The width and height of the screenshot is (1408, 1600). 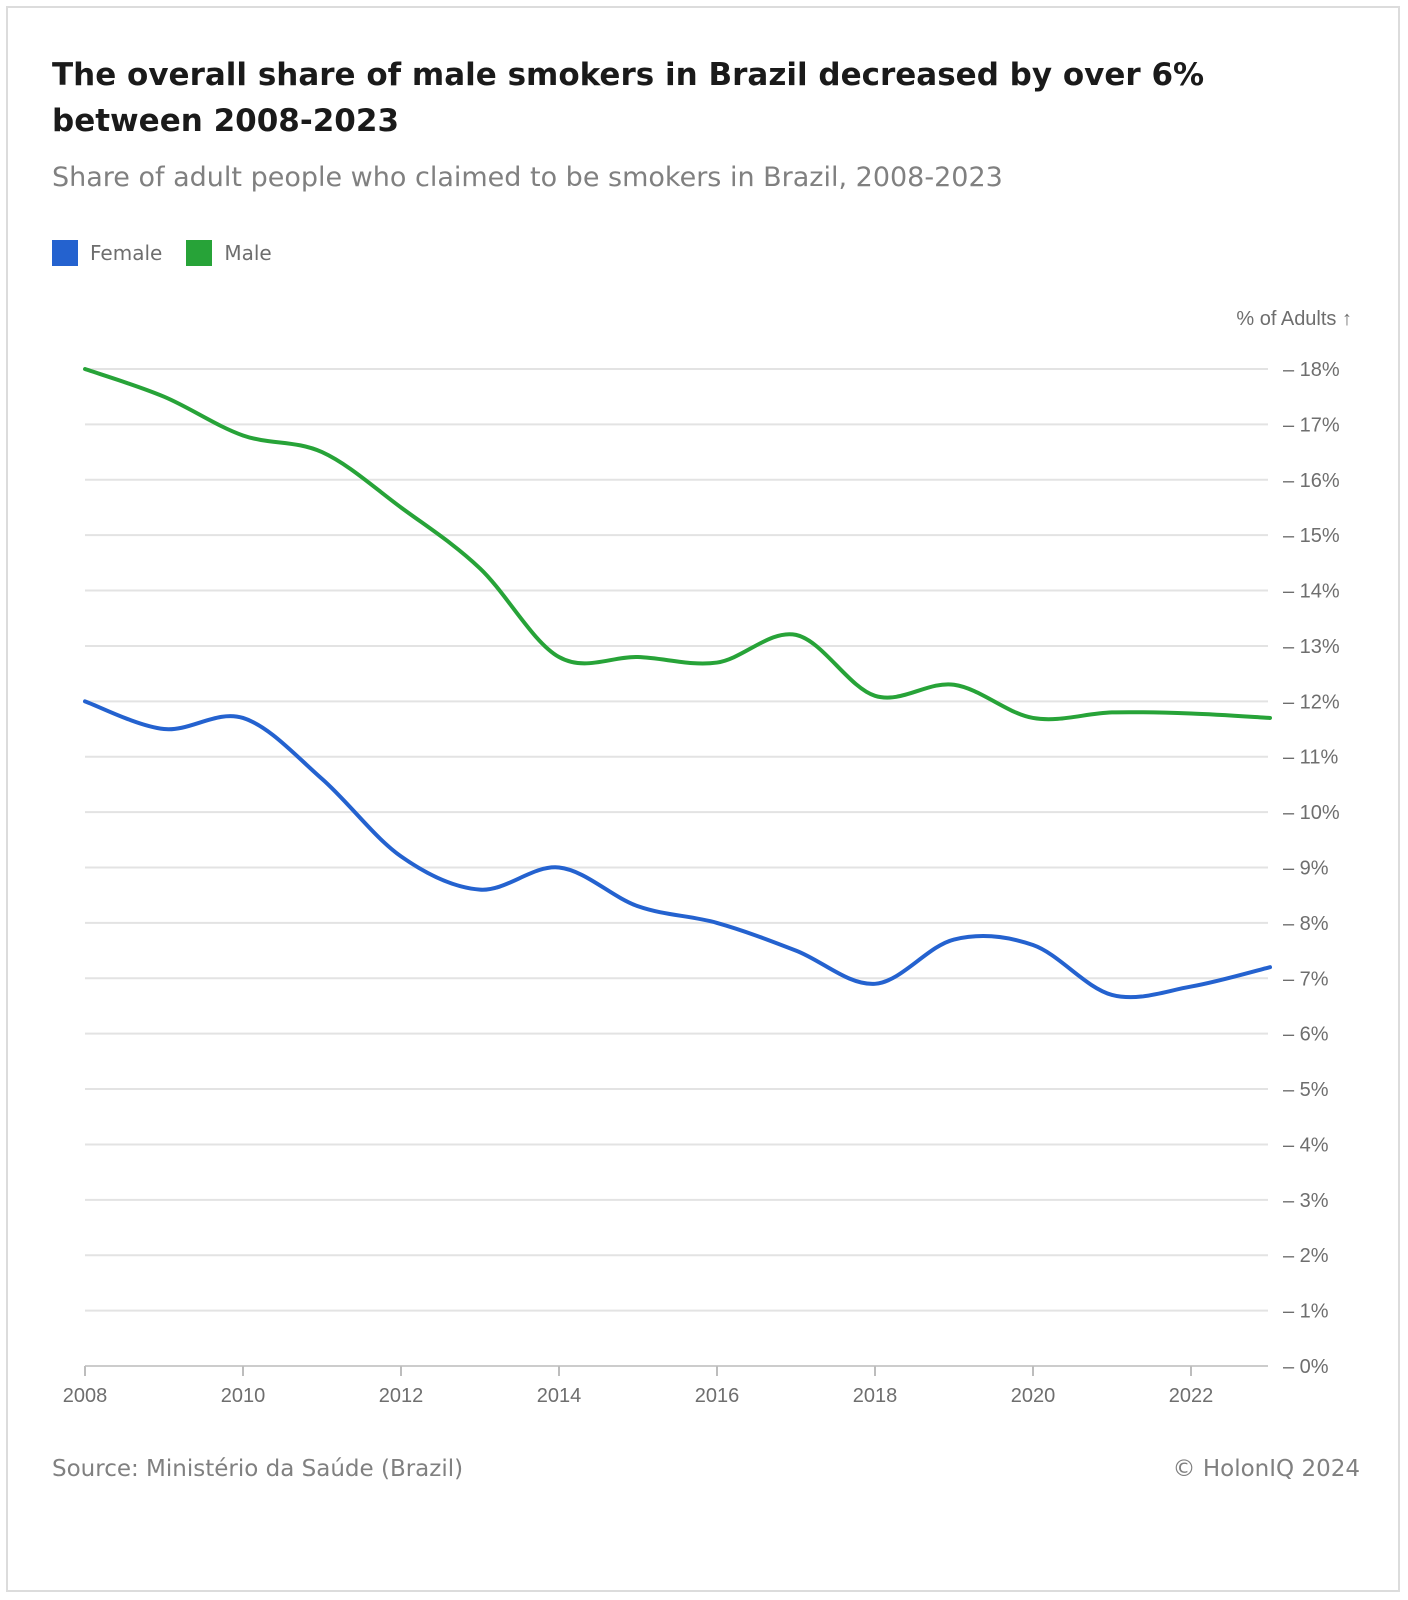 What do you see at coordinates (875, 1396) in the screenshot?
I see `x-tick-label: 2018` at bounding box center [875, 1396].